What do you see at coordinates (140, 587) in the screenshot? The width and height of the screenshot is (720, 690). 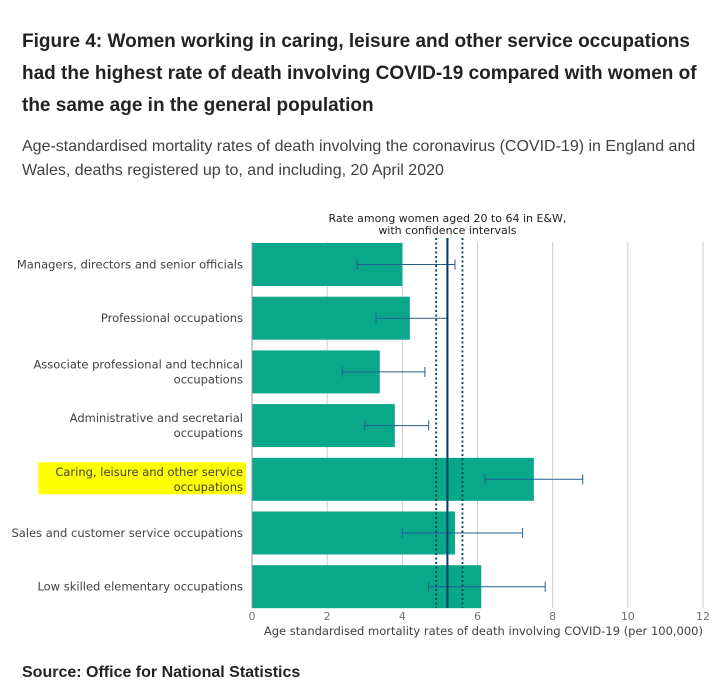 I see `category-label-6: Low skilled elementary occupations` at bounding box center [140, 587].